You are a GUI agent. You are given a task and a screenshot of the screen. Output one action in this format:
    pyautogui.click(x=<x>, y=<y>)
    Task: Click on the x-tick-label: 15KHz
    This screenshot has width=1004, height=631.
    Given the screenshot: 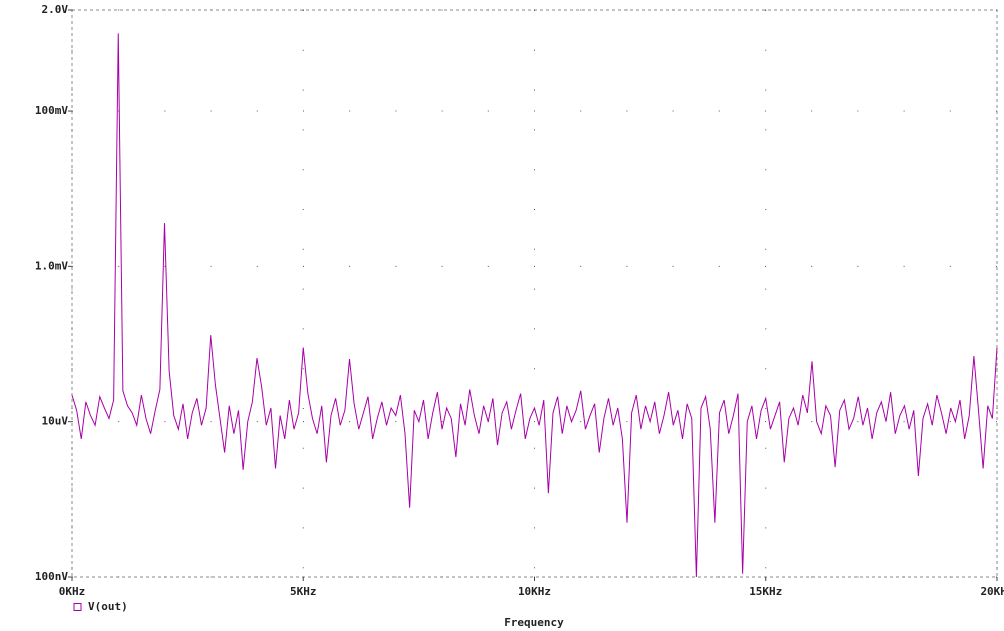 What is the action you would take?
    pyautogui.click(x=765, y=591)
    